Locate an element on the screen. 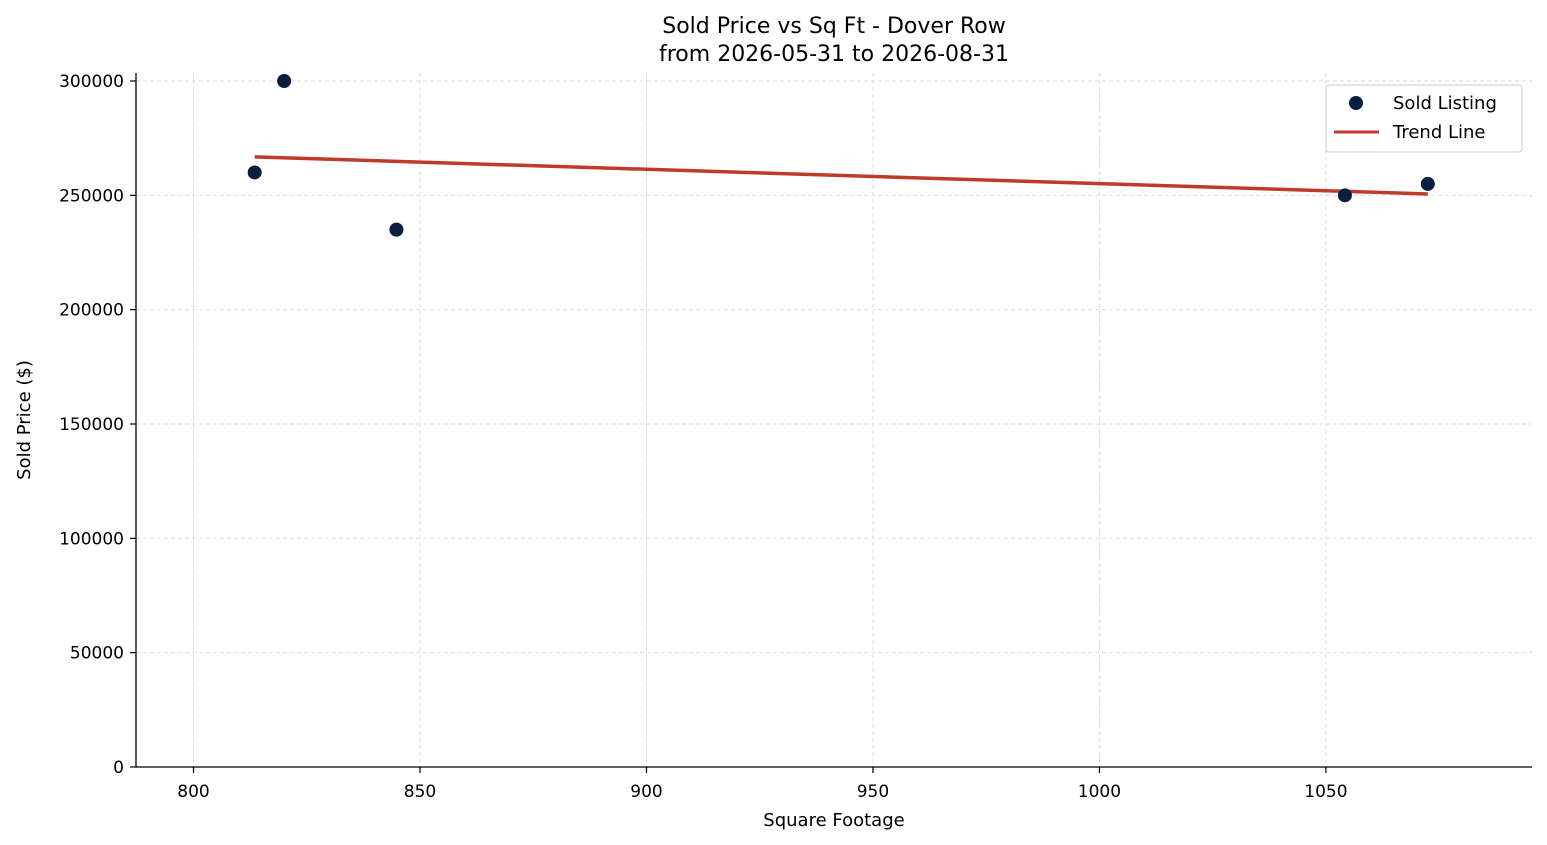 The image size is (1547, 845). y-tick-label: 100000 is located at coordinates (91, 539).